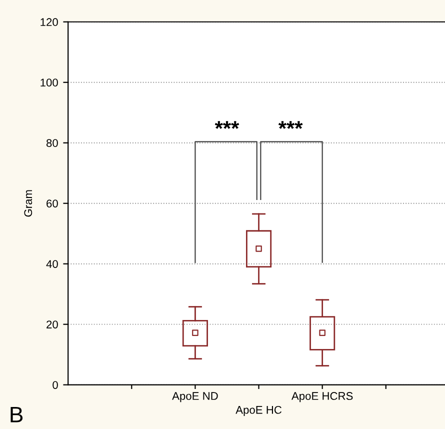 The width and height of the screenshot is (445, 429). I want to click on x-tick-label: ApoE HCRS, so click(322, 397).